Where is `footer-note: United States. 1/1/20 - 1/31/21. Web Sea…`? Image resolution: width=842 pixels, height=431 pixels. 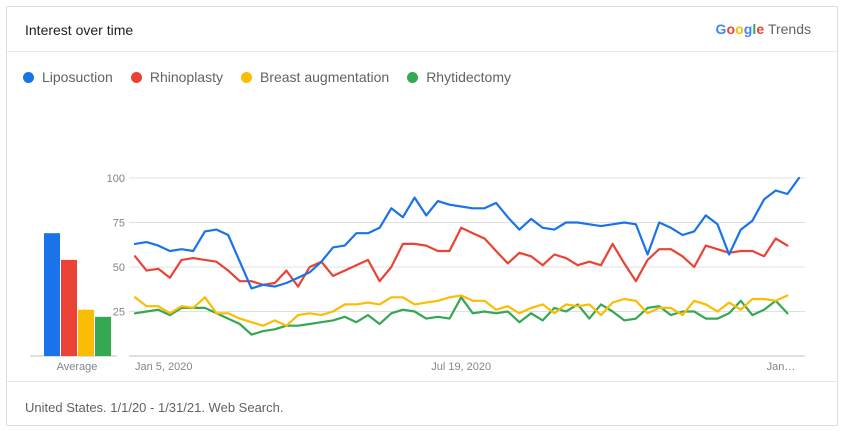
footer-note: United States. 1/1/20 - 1/31/21. Web Sea… is located at coordinates (154, 407).